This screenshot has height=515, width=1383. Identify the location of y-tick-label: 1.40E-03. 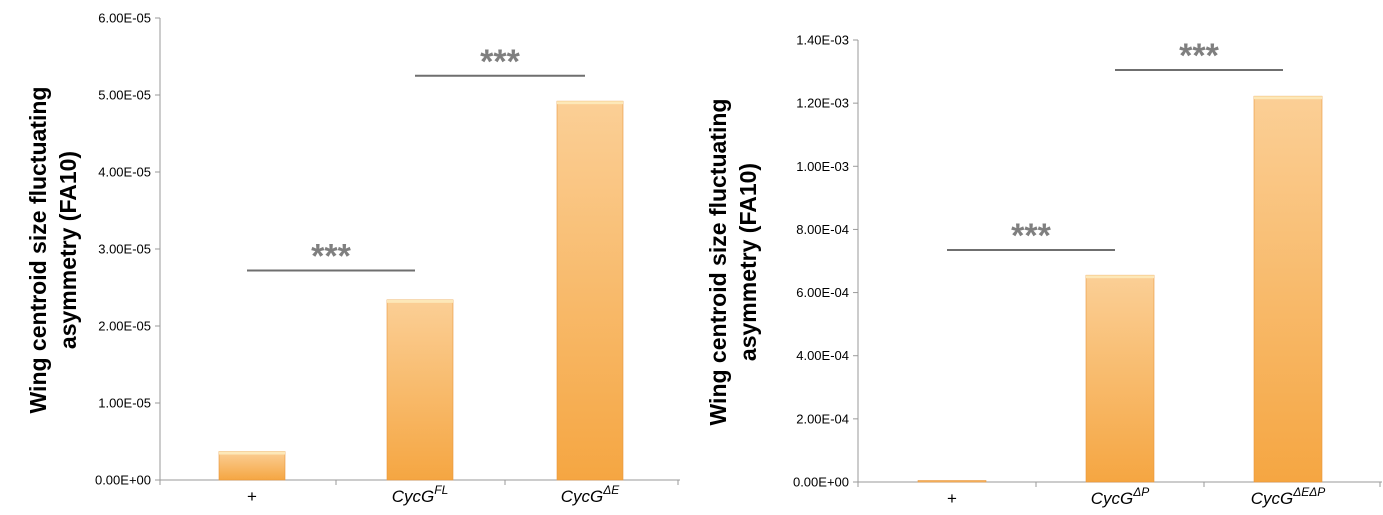
(822, 40).